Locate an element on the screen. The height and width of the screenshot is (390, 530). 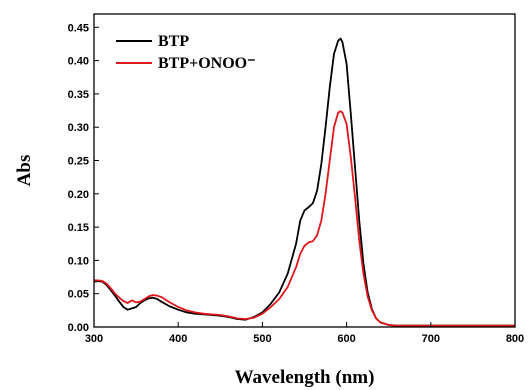
y-tick-label: 0.15 is located at coordinates (78, 228).